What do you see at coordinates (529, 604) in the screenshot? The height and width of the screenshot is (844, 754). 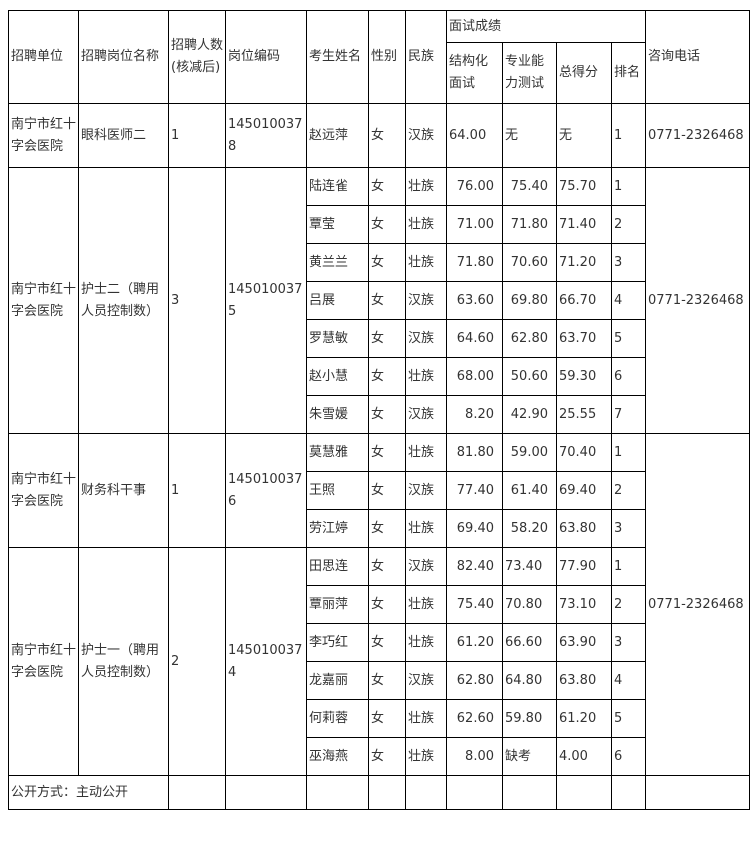 I see `professional-score: 70.80` at bounding box center [529, 604].